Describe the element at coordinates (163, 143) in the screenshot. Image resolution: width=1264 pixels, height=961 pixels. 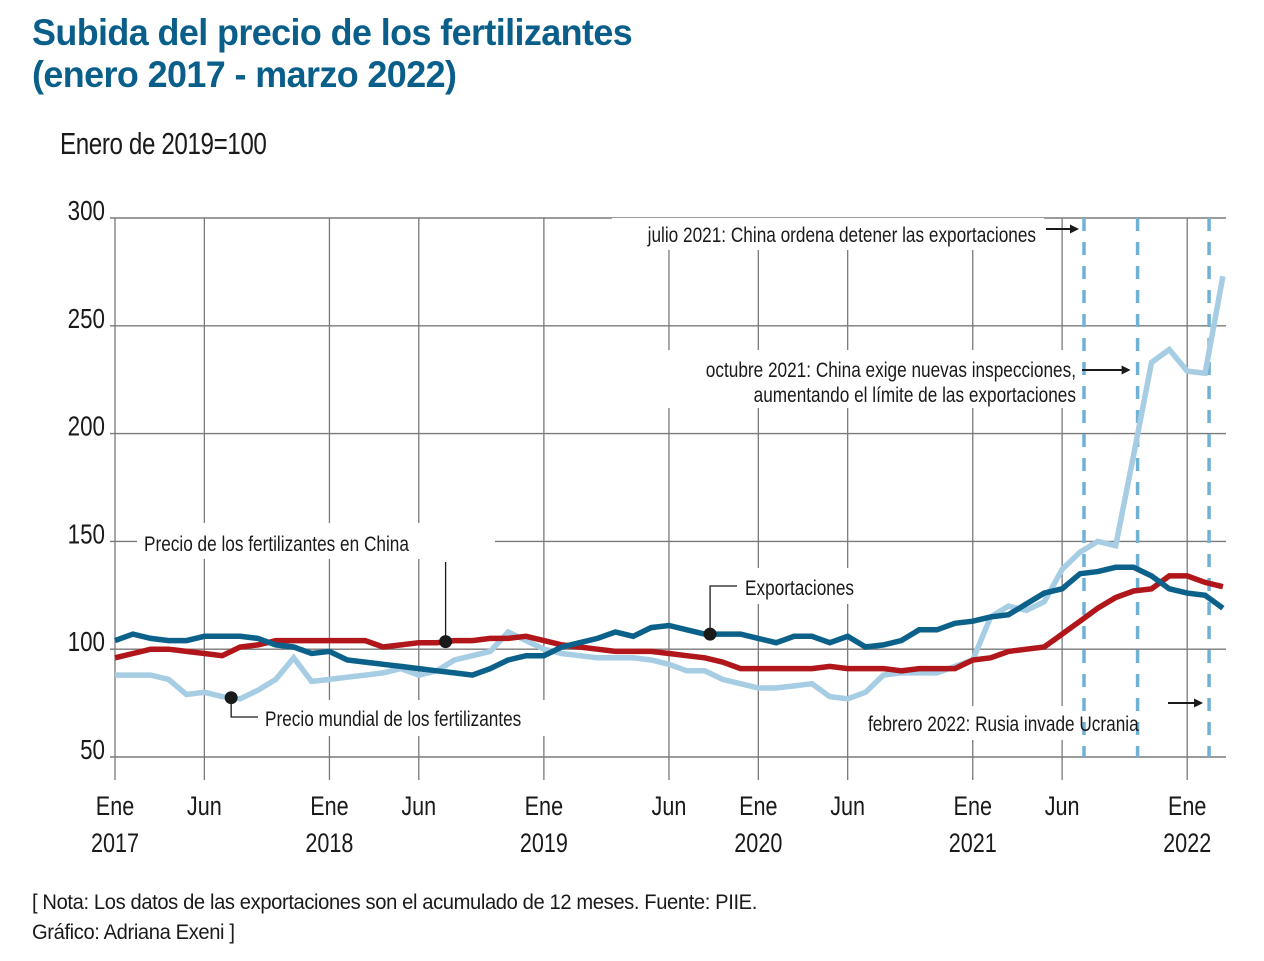
I see `chart-subtitle: Enero de 2019=100` at that location.